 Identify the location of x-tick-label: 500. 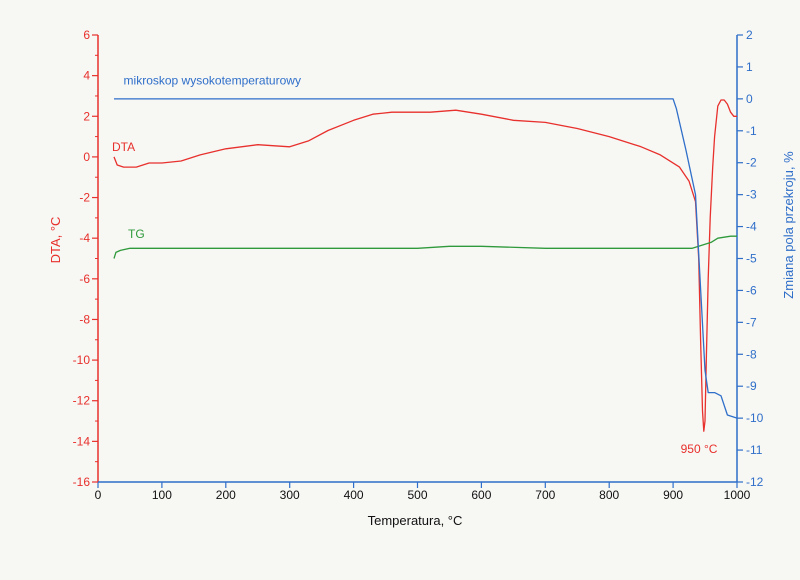
(417, 495).